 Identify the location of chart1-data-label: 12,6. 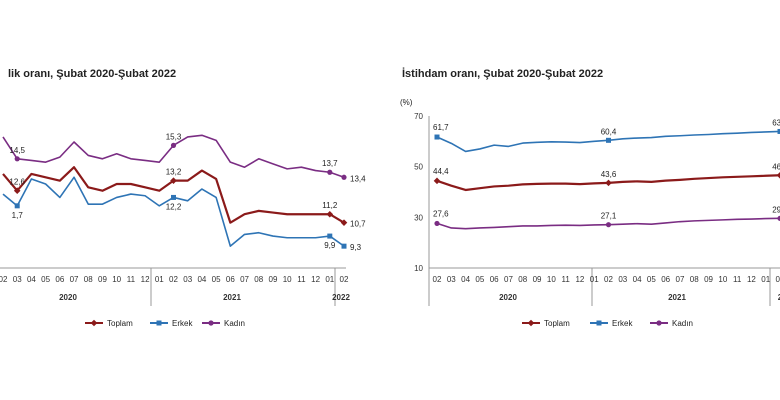
(17, 182).